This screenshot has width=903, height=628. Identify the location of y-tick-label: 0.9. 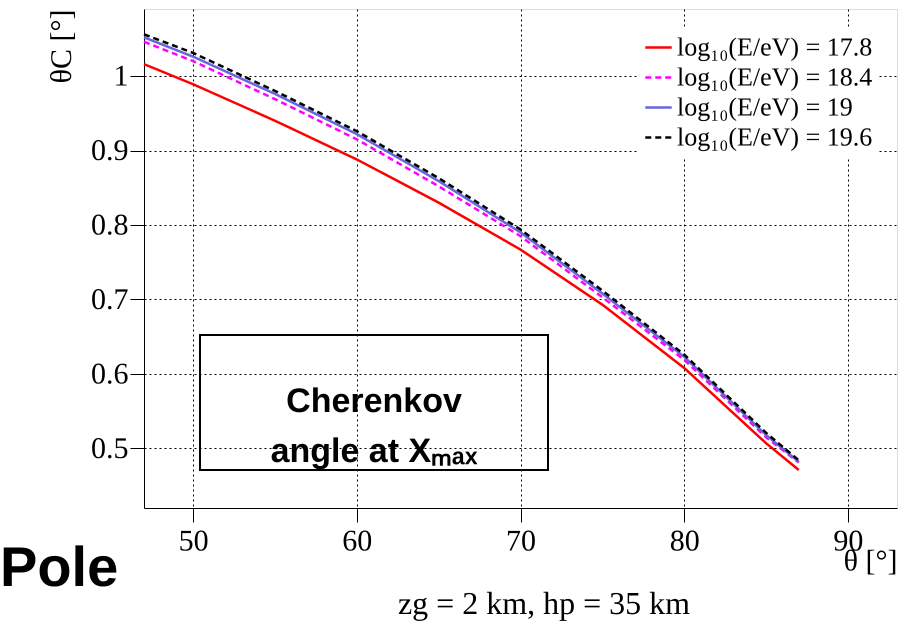
(109, 151).